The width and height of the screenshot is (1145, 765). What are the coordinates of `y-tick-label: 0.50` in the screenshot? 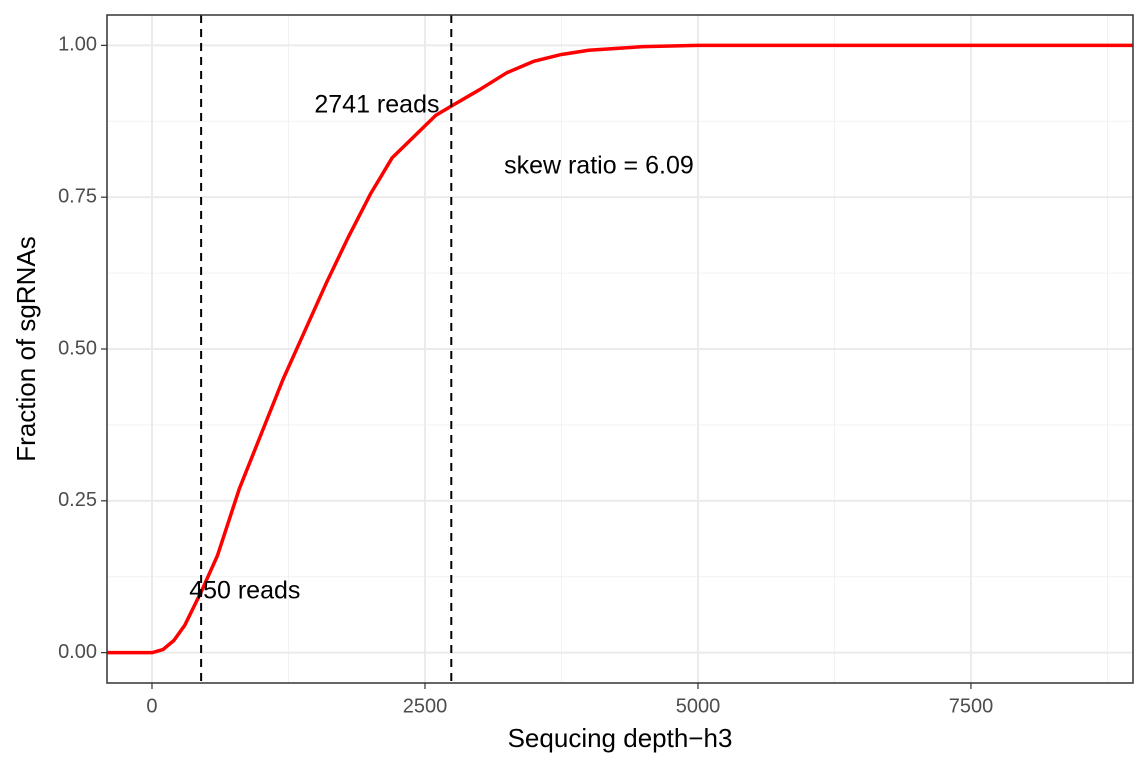 It's located at (77, 348).